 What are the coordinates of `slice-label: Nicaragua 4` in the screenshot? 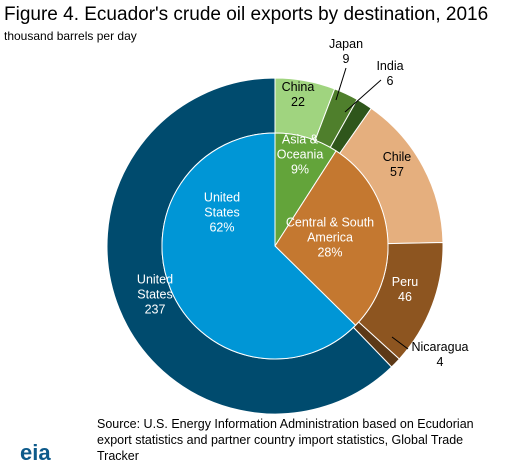 It's located at (440, 355).